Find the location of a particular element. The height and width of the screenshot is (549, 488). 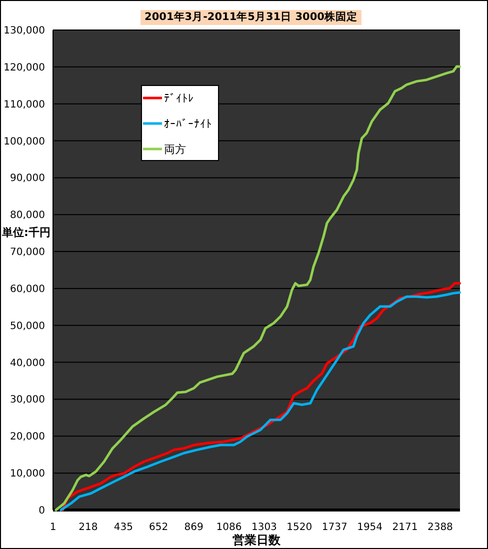

x-tick-label: 1520 is located at coordinates (299, 527).